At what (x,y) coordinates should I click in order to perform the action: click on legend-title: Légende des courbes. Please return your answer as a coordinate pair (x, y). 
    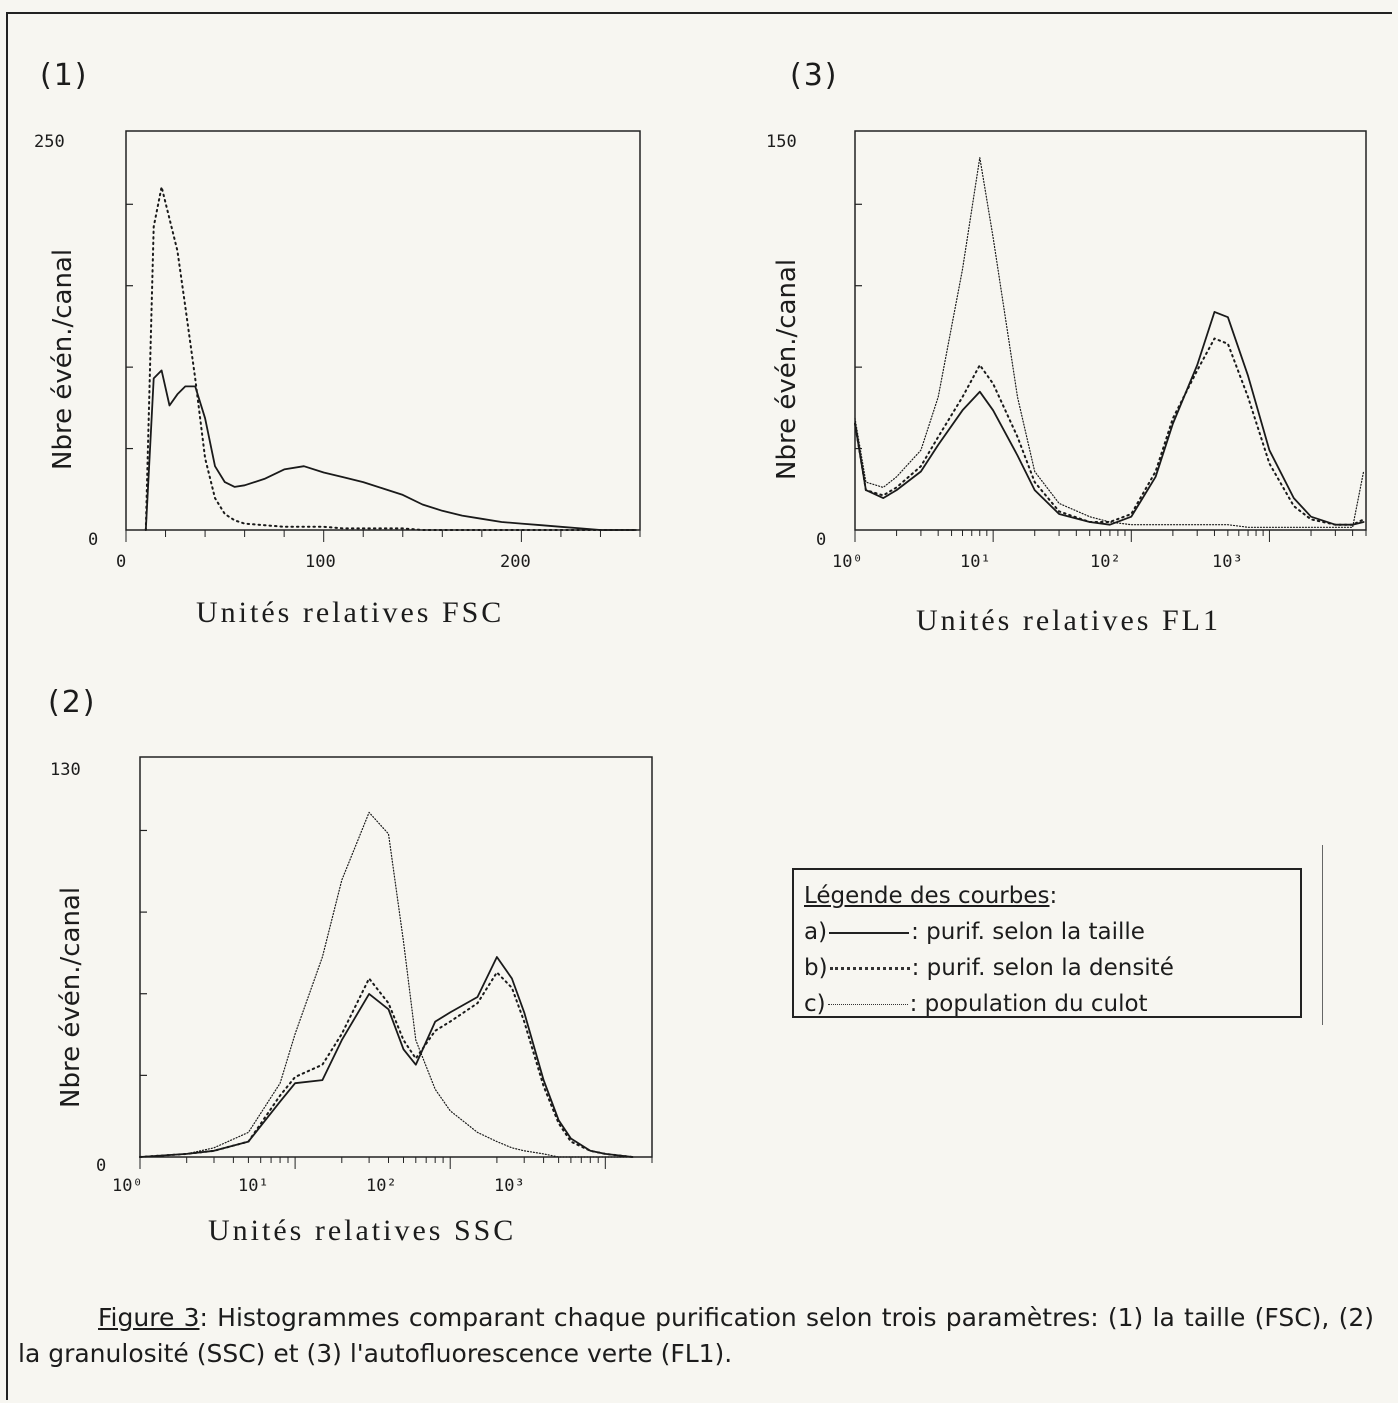
    Looking at the image, I should click on (927, 896).